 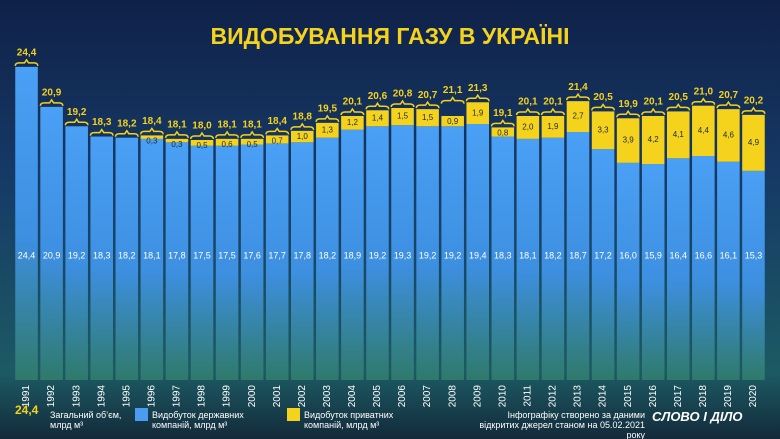 I want to click on value-label: 4,4, so click(x=704, y=130).